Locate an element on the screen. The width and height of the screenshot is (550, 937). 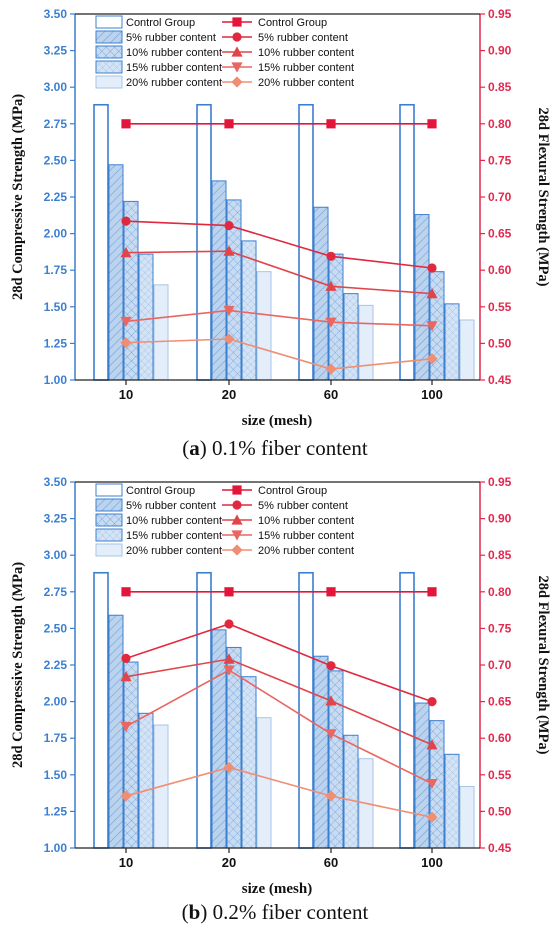
left-tick-label: 3.00 is located at coordinates (56, 87).